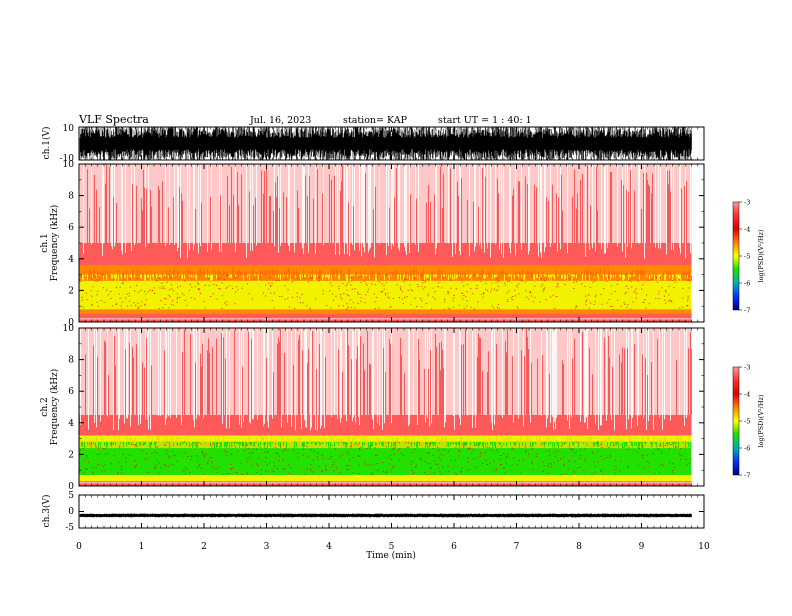 This screenshot has width=792, height=616. What do you see at coordinates (391, 511) in the screenshot?
I see `ch3-waveform-trace` at bounding box center [391, 511].